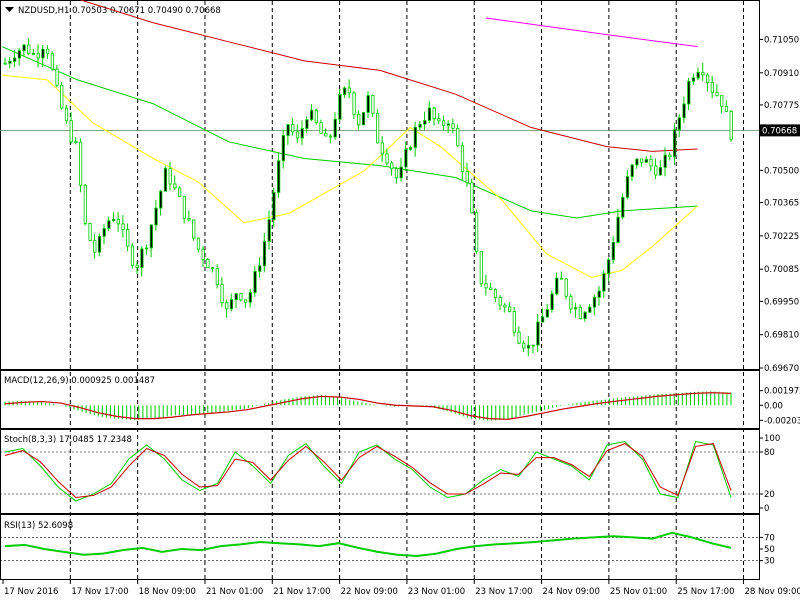  Describe the element at coordinates (781, 204) in the screenshot. I see `price-tick-label: 0.70365` at that location.